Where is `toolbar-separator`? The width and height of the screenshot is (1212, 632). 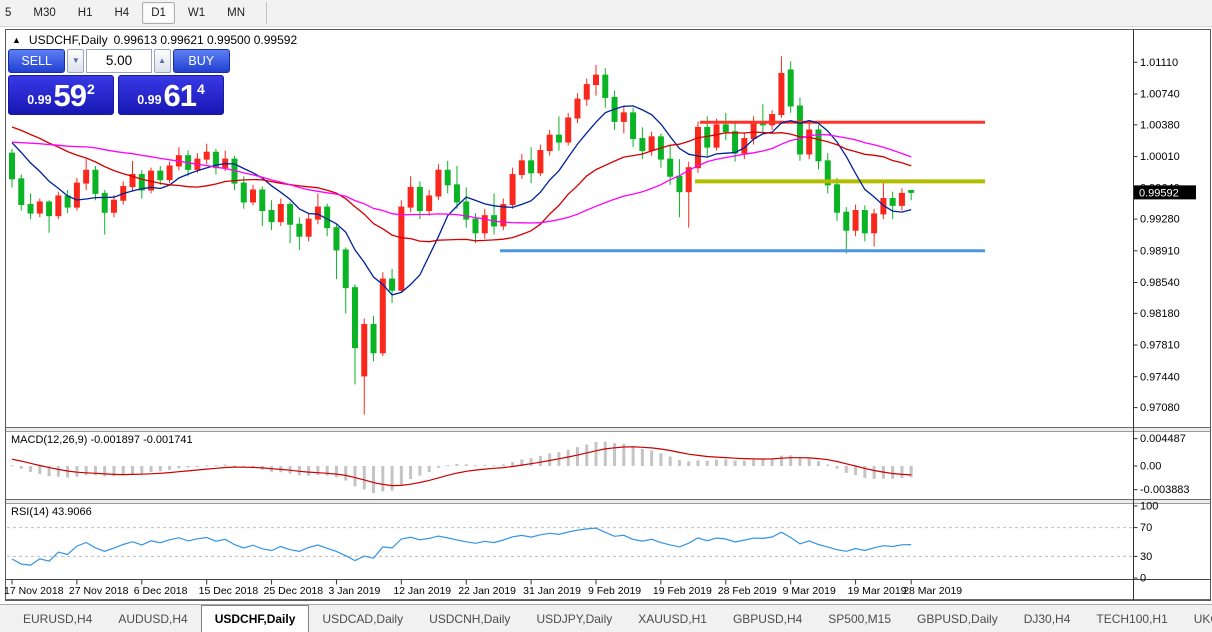 toolbar-separator is located at coordinates (267, 13).